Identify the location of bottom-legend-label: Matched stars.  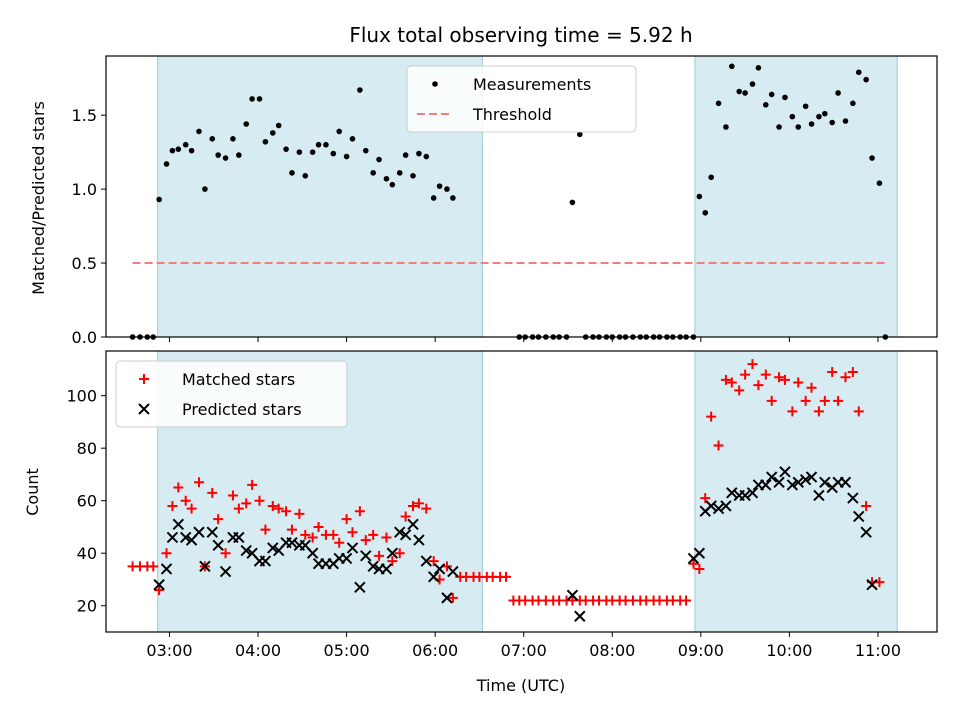
(238, 379).